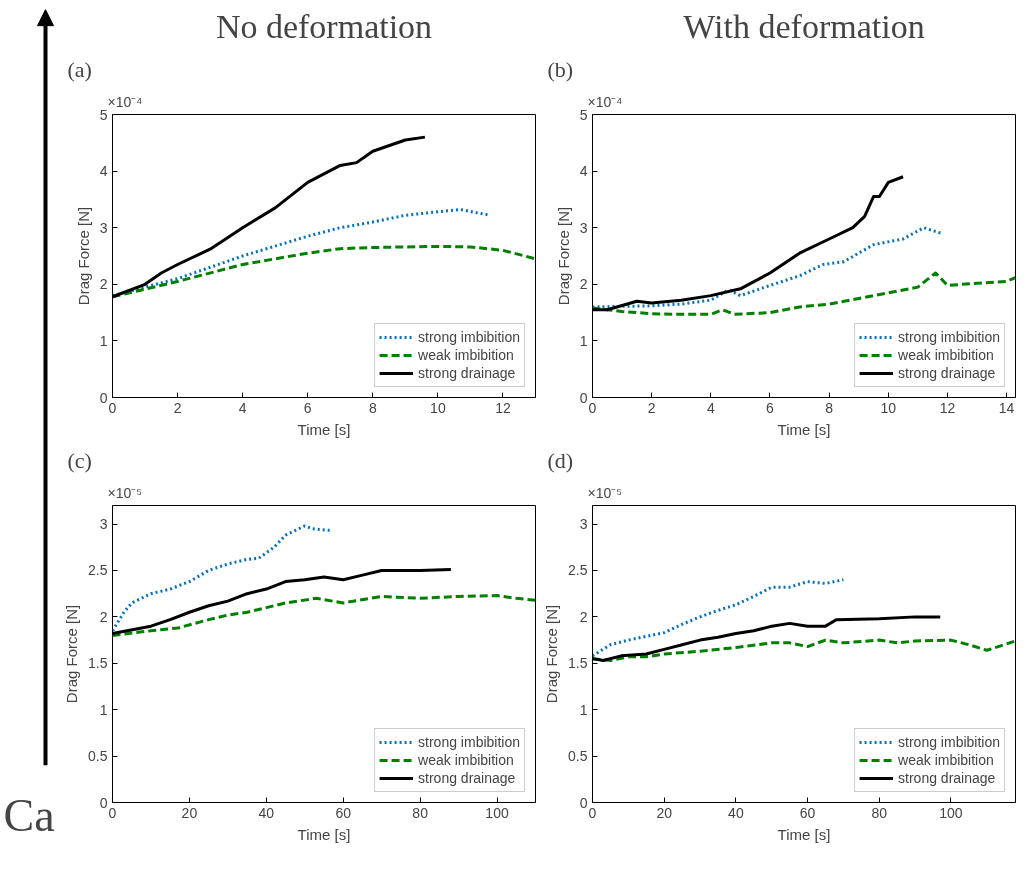 This screenshot has width=1027, height=873. What do you see at coordinates (324, 26) in the screenshot?
I see `chart-title: No deformation` at bounding box center [324, 26].